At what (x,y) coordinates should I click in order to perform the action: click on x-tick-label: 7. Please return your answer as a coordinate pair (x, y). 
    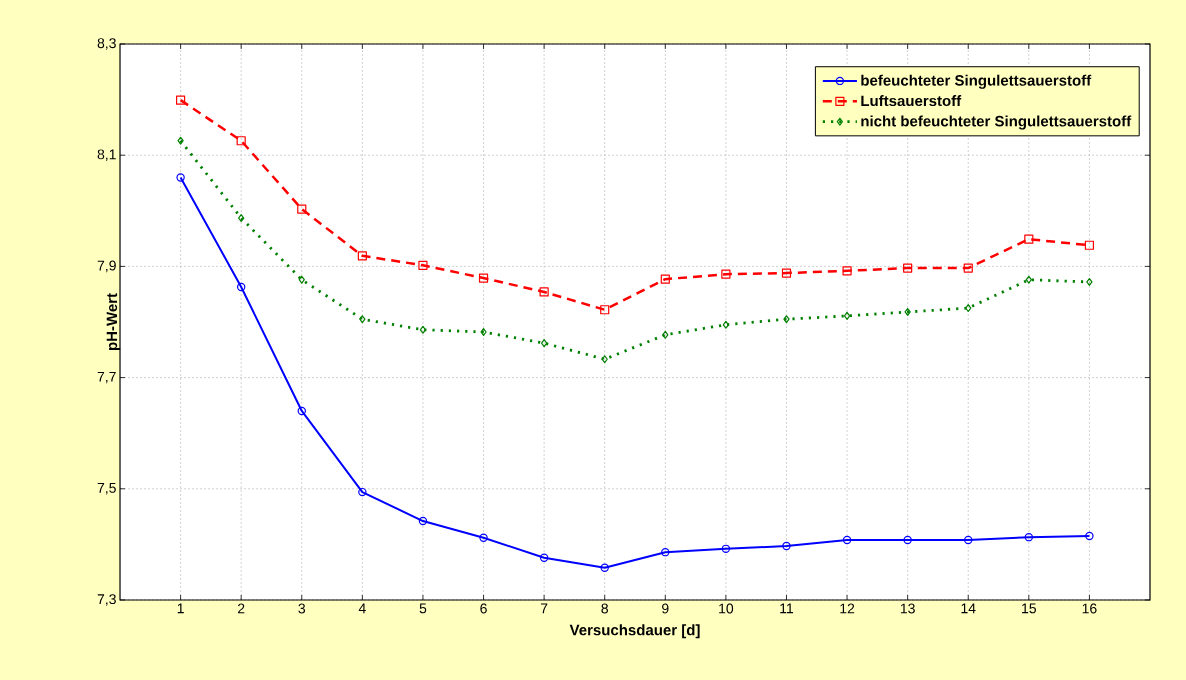
    Looking at the image, I should click on (544, 608).